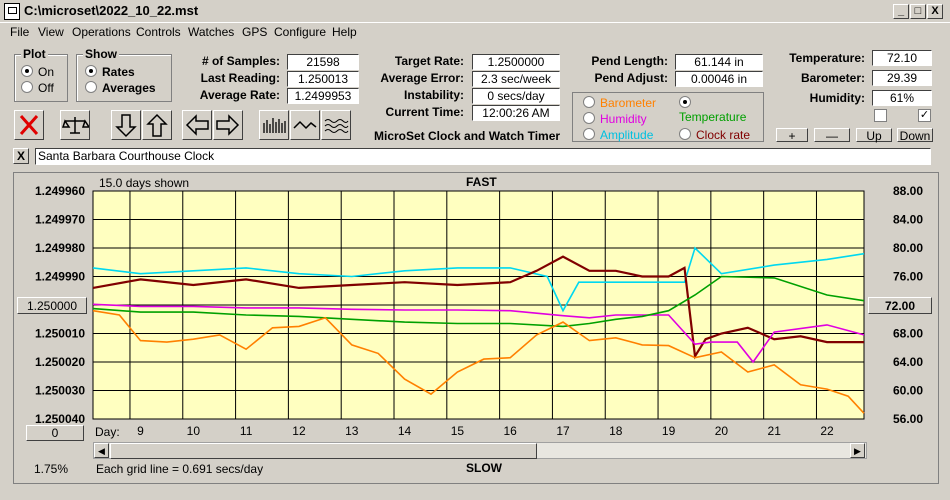 The height and width of the screenshot is (500, 950). I want to click on clock-name-field: Santa Barbara Courthouse Clock, so click(483, 156).